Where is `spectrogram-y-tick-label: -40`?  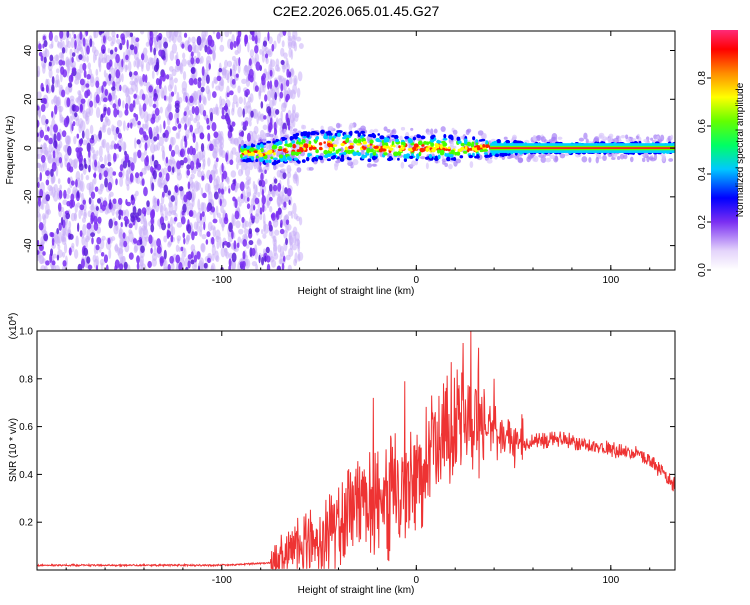 spectrogram-y-tick-label: -40 is located at coordinates (28, 245).